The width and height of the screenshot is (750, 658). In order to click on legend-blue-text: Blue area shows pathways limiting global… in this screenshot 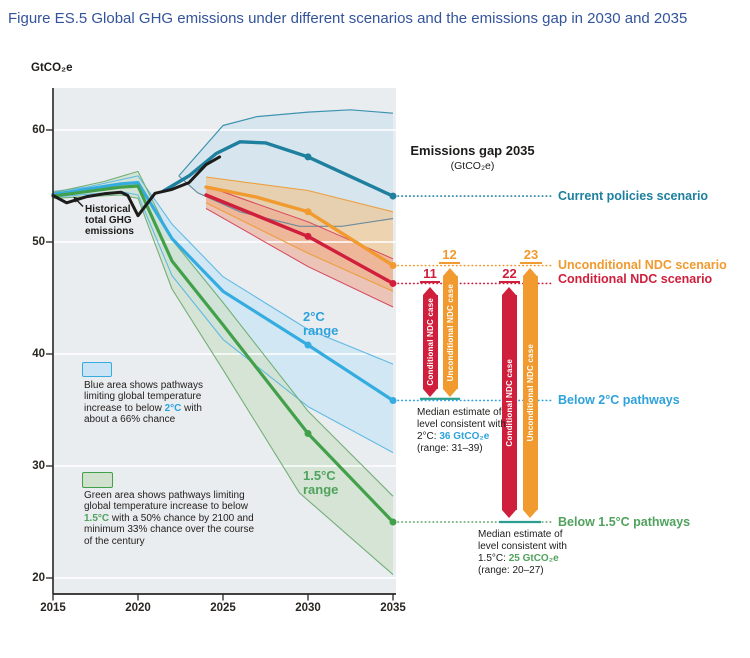, I will do `click(143, 403)`.